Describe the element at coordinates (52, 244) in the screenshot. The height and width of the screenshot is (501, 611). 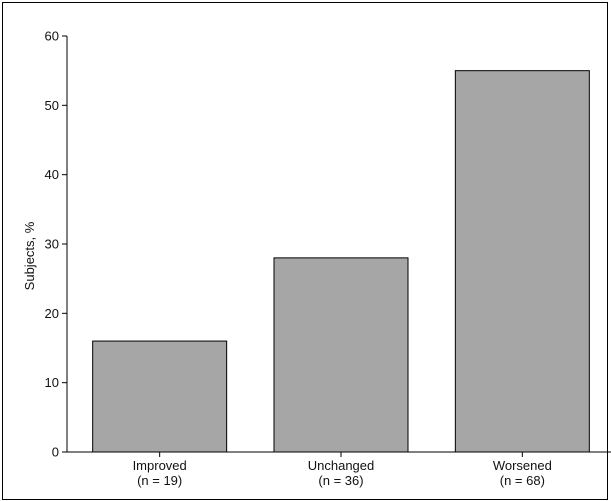
I see `y-tick-label-30: 30` at that location.